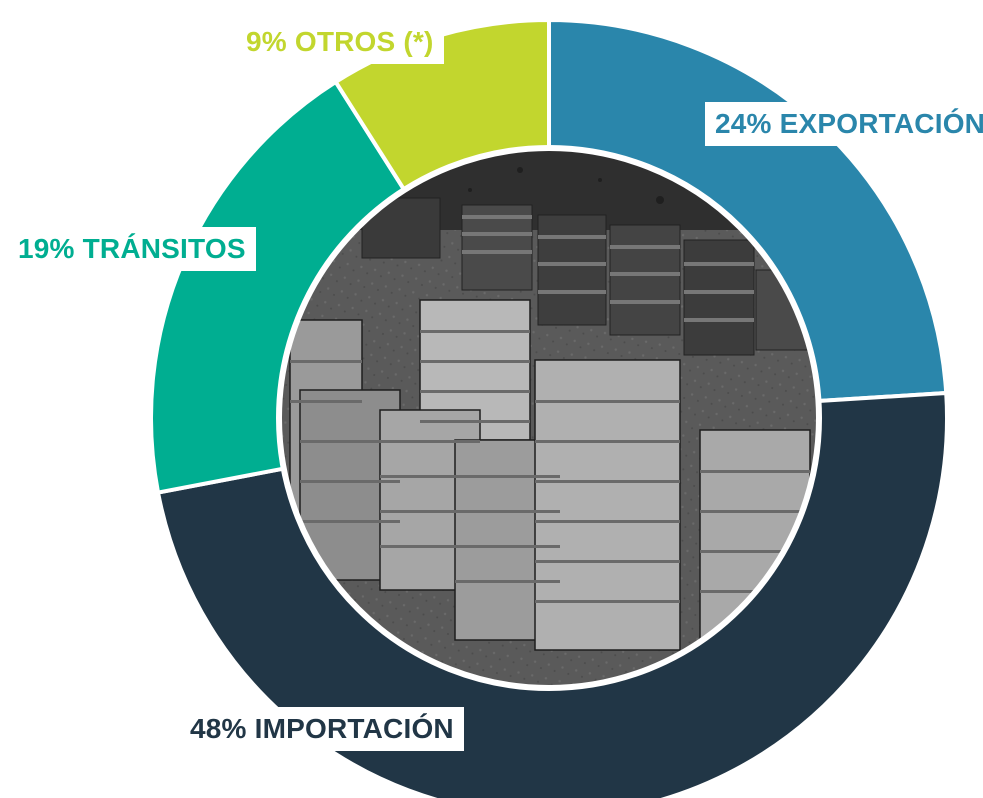 This screenshot has height=798, width=983. I want to click on label-otros: 9% OTROS (*), so click(340, 42).